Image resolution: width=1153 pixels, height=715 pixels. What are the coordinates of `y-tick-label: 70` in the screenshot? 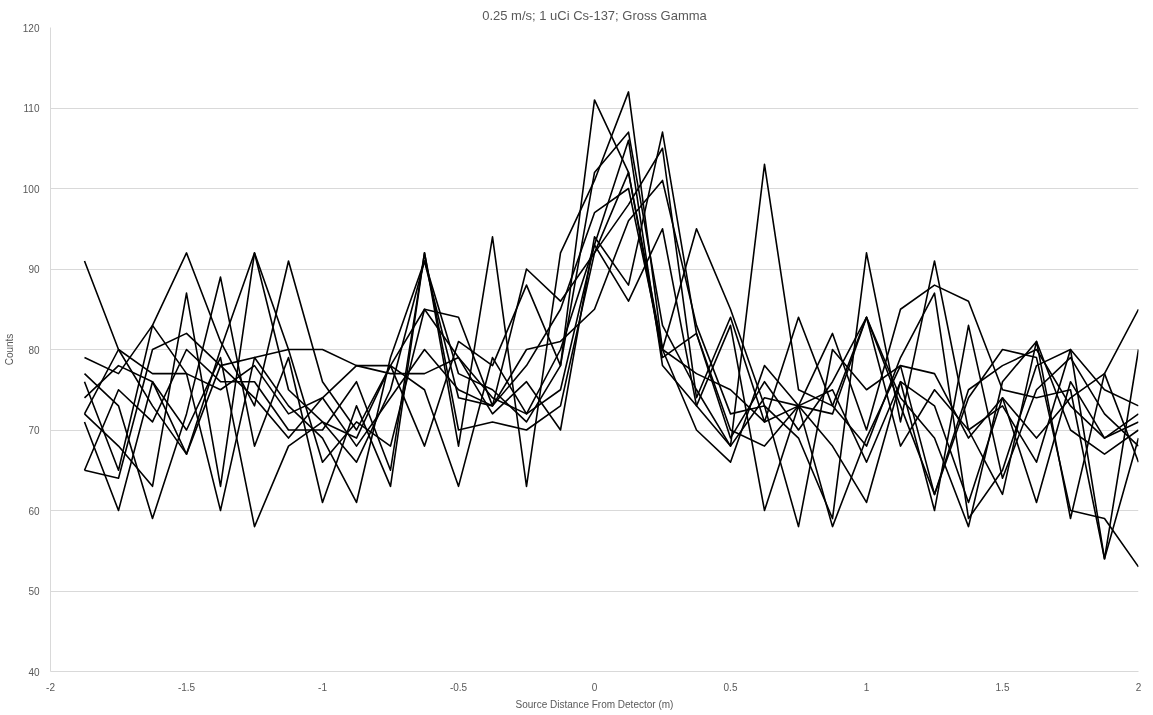 It's located at (34, 430).